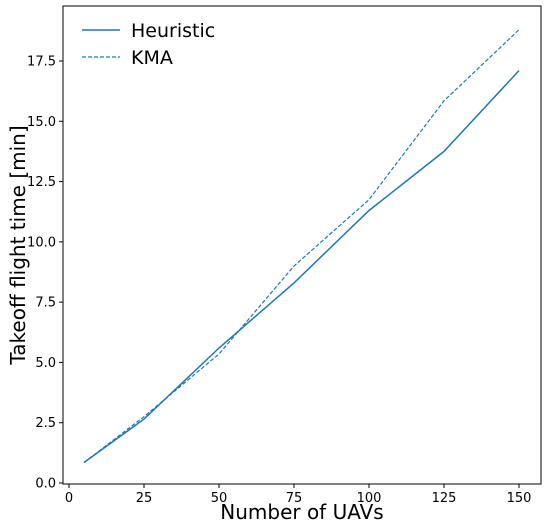  I want to click on legend-label-heuristic: Heuristic, so click(173, 31).